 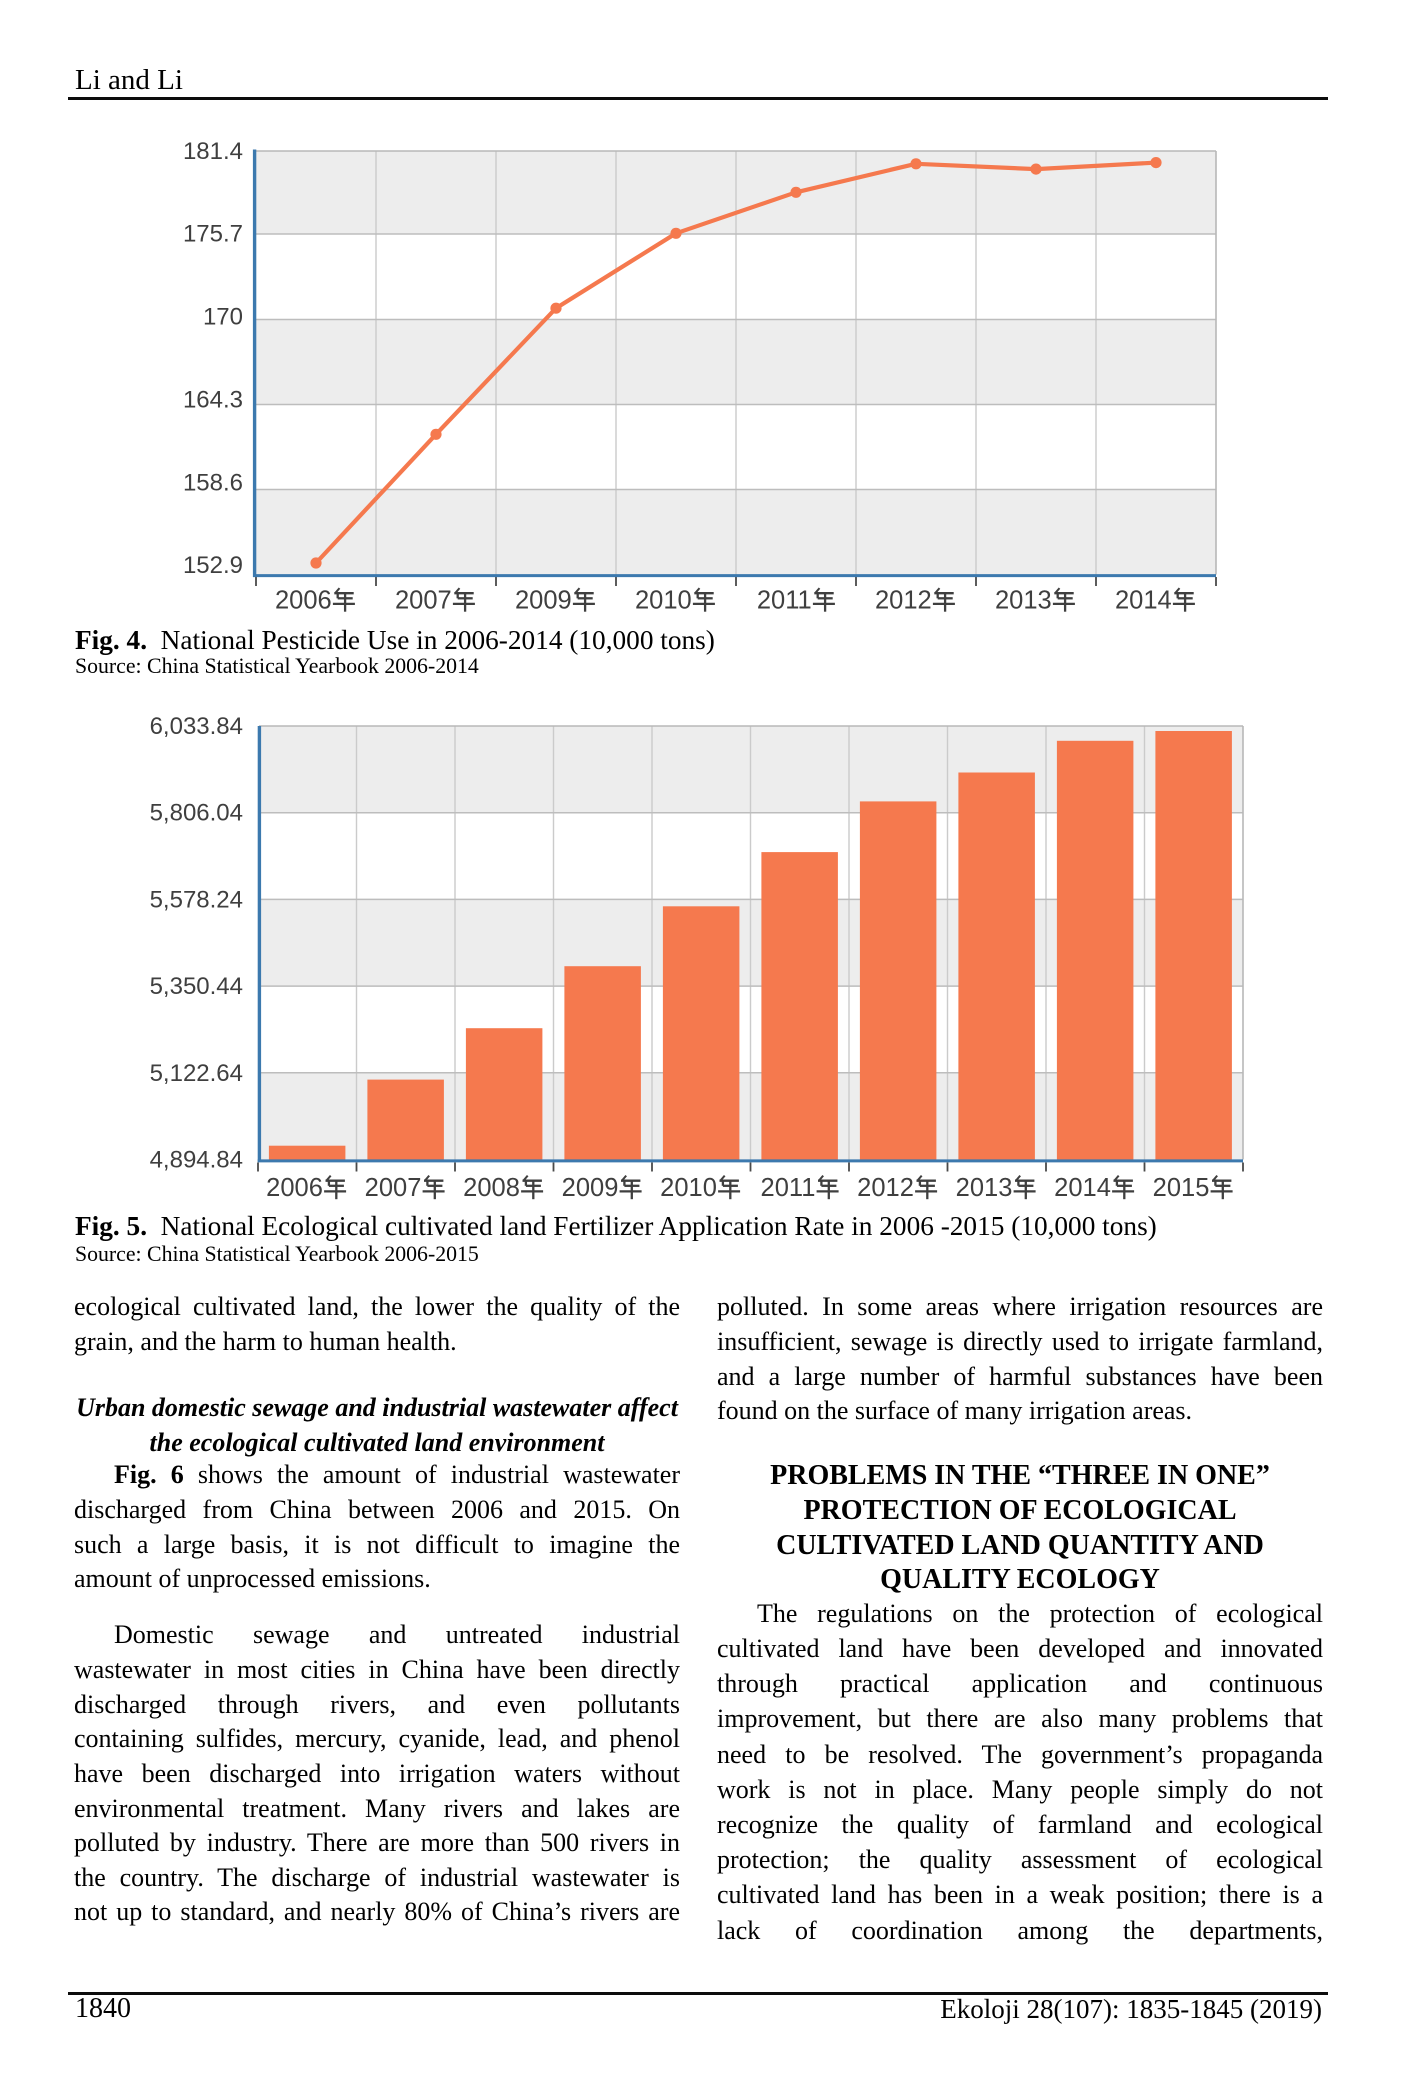 I want to click on svg-text: 175.7, so click(x=213, y=234).